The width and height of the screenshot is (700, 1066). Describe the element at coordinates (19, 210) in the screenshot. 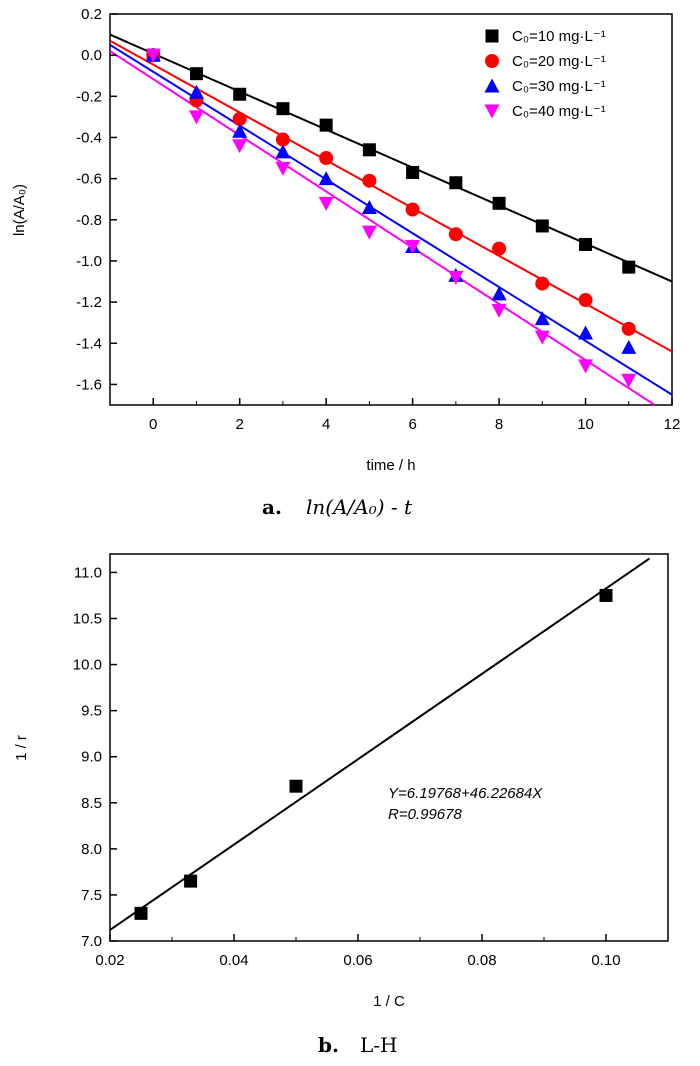

I see `chart-a-ylabel: ln(A/A₀)` at that location.